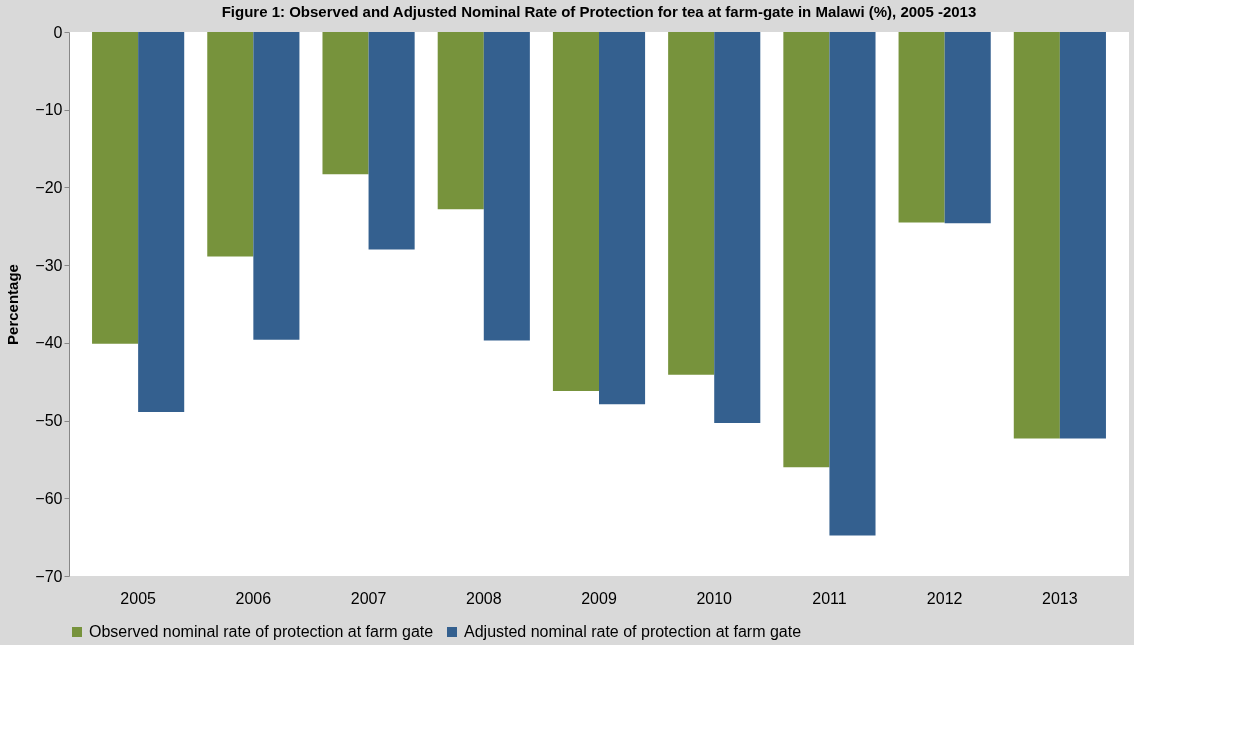 This screenshot has width=1248, height=731. Describe the element at coordinates (368, 598) in the screenshot. I see `x-tick-label: 2007` at that location.